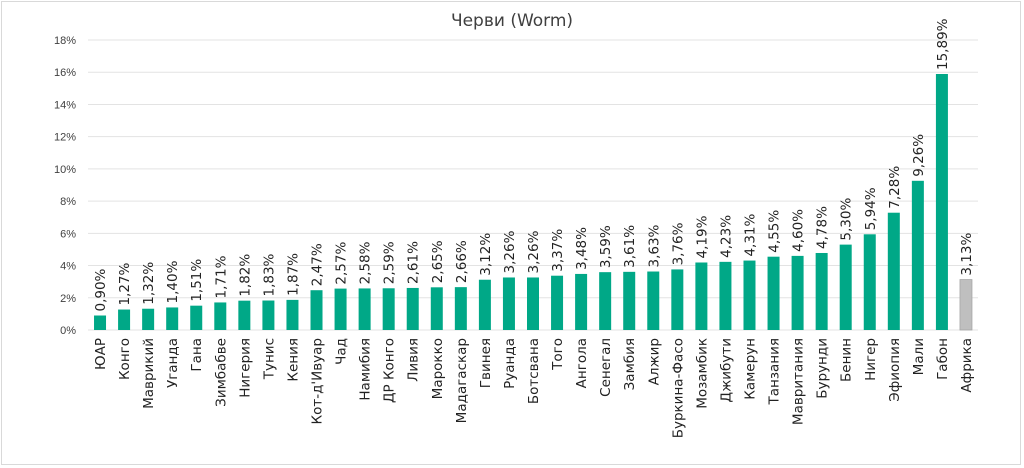 Image resolution: width=1024 pixels, height=468 pixels. Describe the element at coordinates (221, 372) in the screenshot. I see `x-tick-label: Зимбабве` at that location.